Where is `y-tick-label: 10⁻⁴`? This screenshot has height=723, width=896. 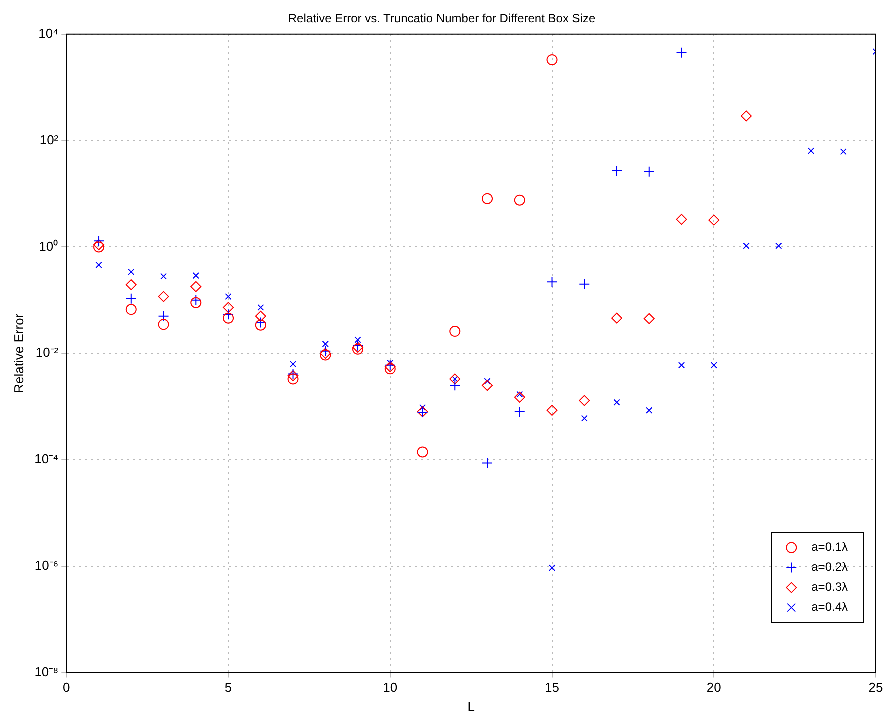
y-tick-label: 10⁻⁴ is located at coordinates (46, 459).